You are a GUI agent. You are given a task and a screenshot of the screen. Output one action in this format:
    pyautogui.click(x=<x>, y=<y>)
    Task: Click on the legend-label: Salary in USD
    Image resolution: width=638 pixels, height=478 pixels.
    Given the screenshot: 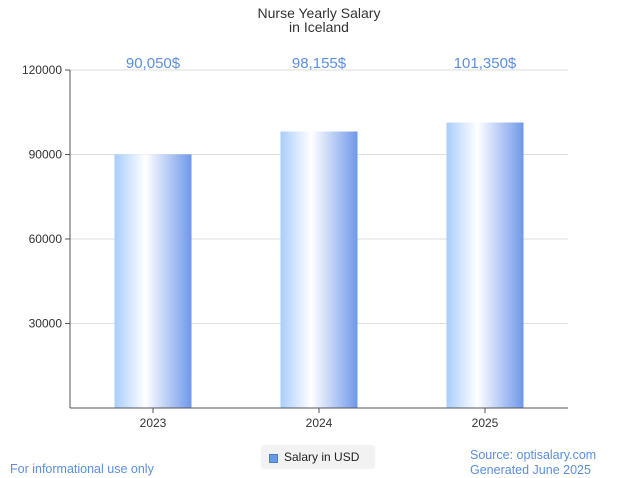 What is the action you would take?
    pyautogui.click(x=322, y=457)
    